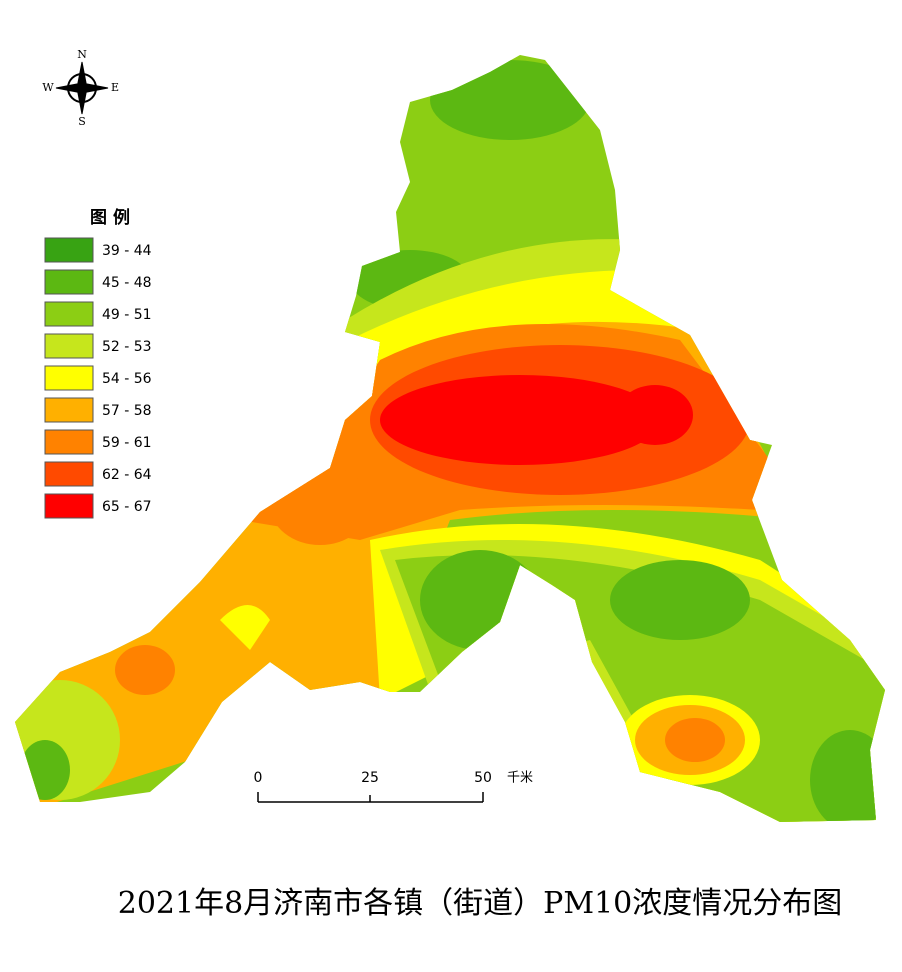 The height and width of the screenshot is (972, 902). What do you see at coordinates (48, 87) in the screenshot?
I see `compass-w: W` at bounding box center [48, 87].